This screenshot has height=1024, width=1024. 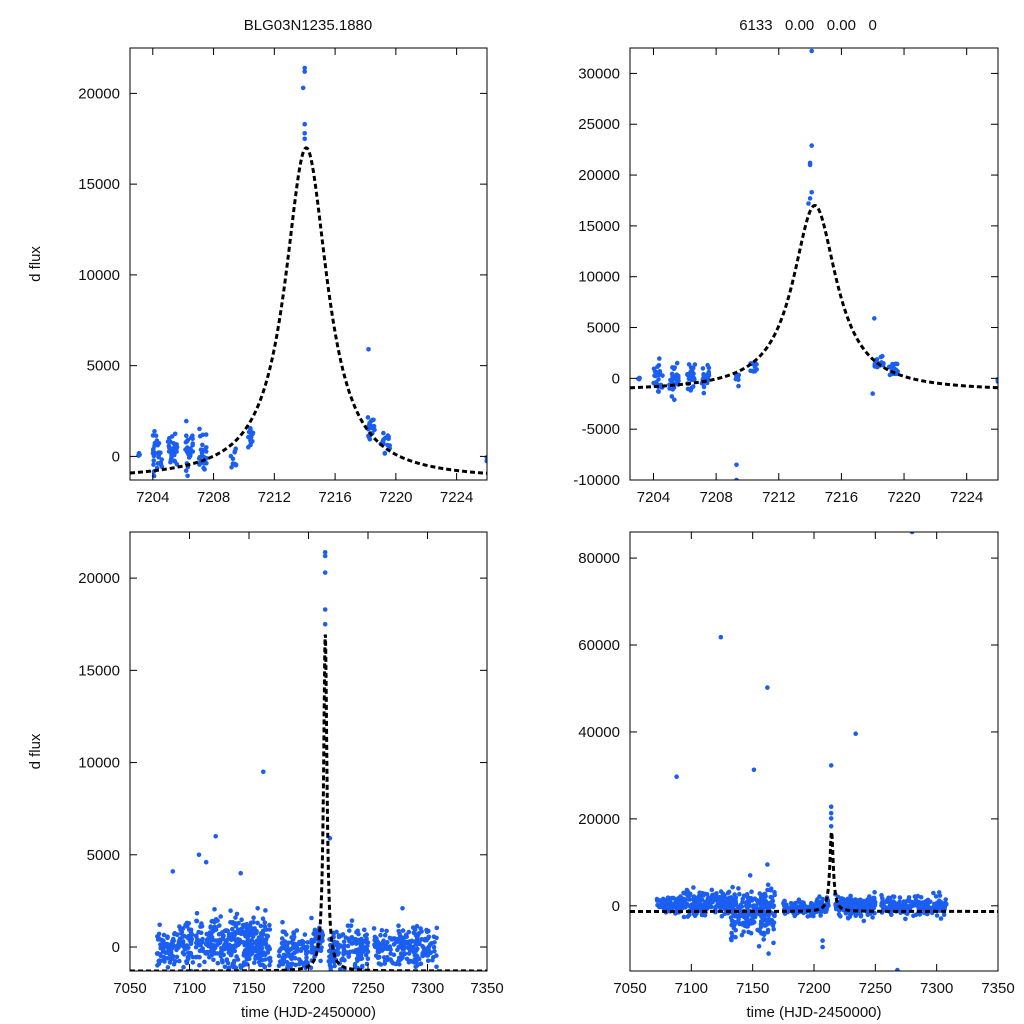 I want to click on data-points-top-left, so click(x=311, y=275).